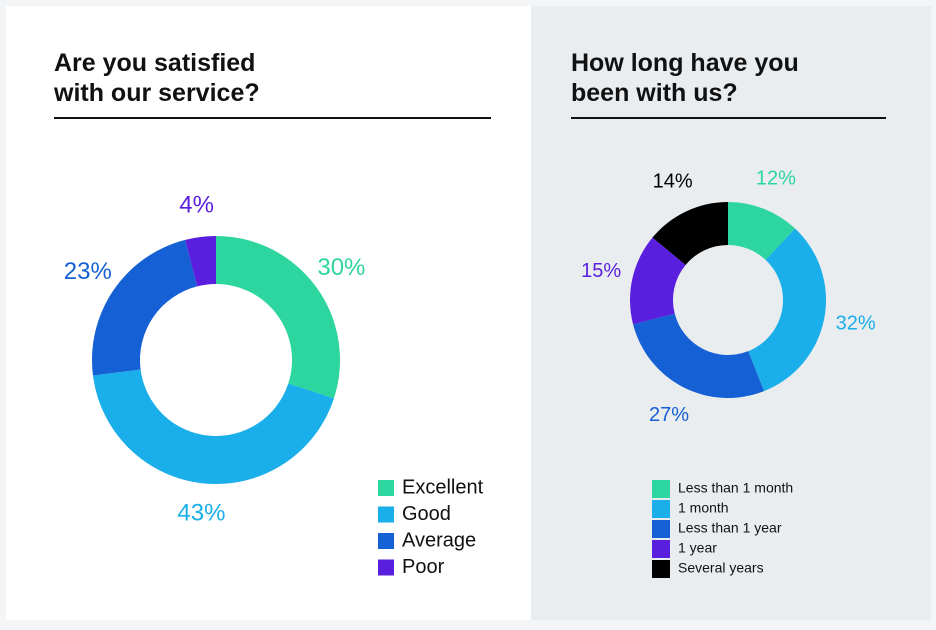  Describe the element at coordinates (856, 324) in the screenshot. I see `value-label: 32%` at that location.